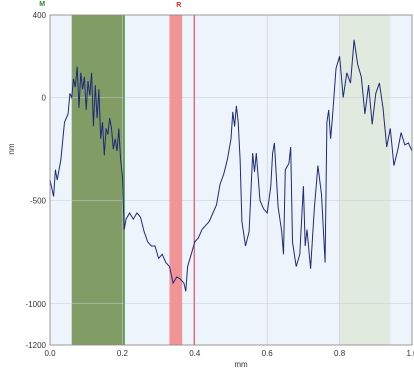 Image resolution: width=414 pixels, height=371 pixels. Describe the element at coordinates (176, 180) in the screenshot. I see `marker-band-r` at that location.